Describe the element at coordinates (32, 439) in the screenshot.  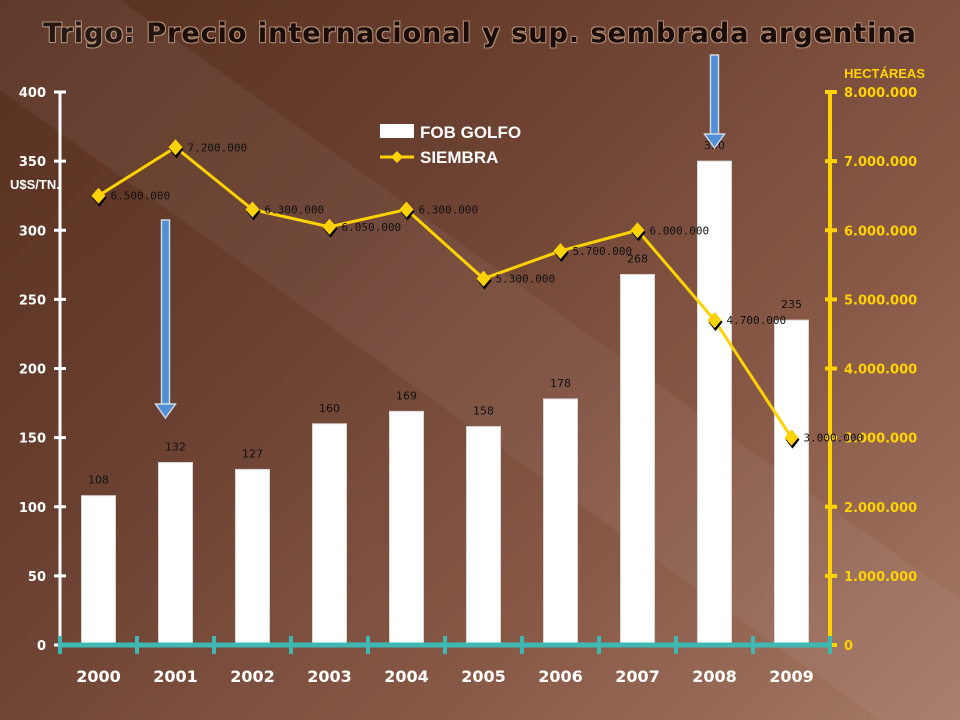
I see `left-tick-label: 150` at that location.